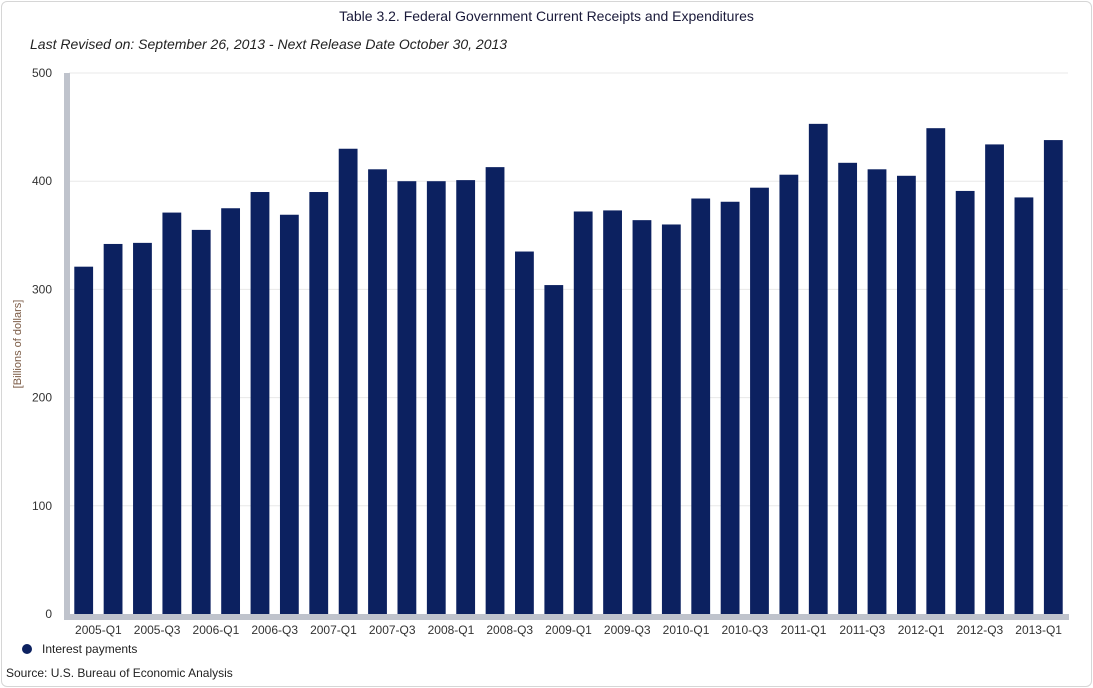 The height and width of the screenshot is (688, 1093). Describe the element at coordinates (67, 346) in the screenshot. I see `y-axis-band` at that location.